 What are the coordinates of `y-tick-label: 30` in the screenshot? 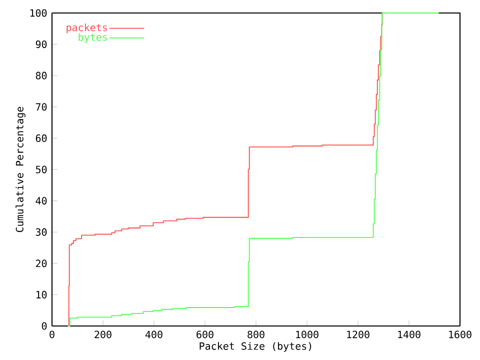 It's located at (41, 232).